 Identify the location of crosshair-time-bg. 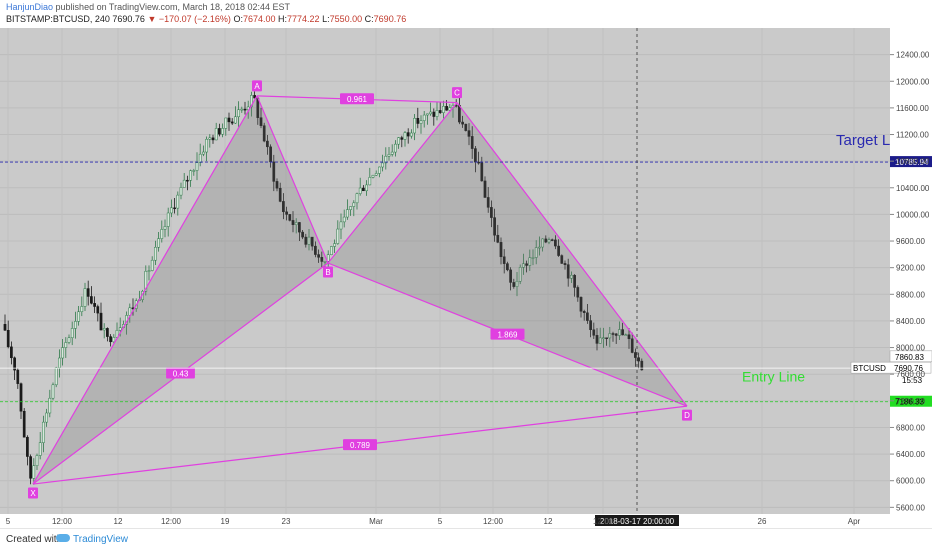
(637, 520).